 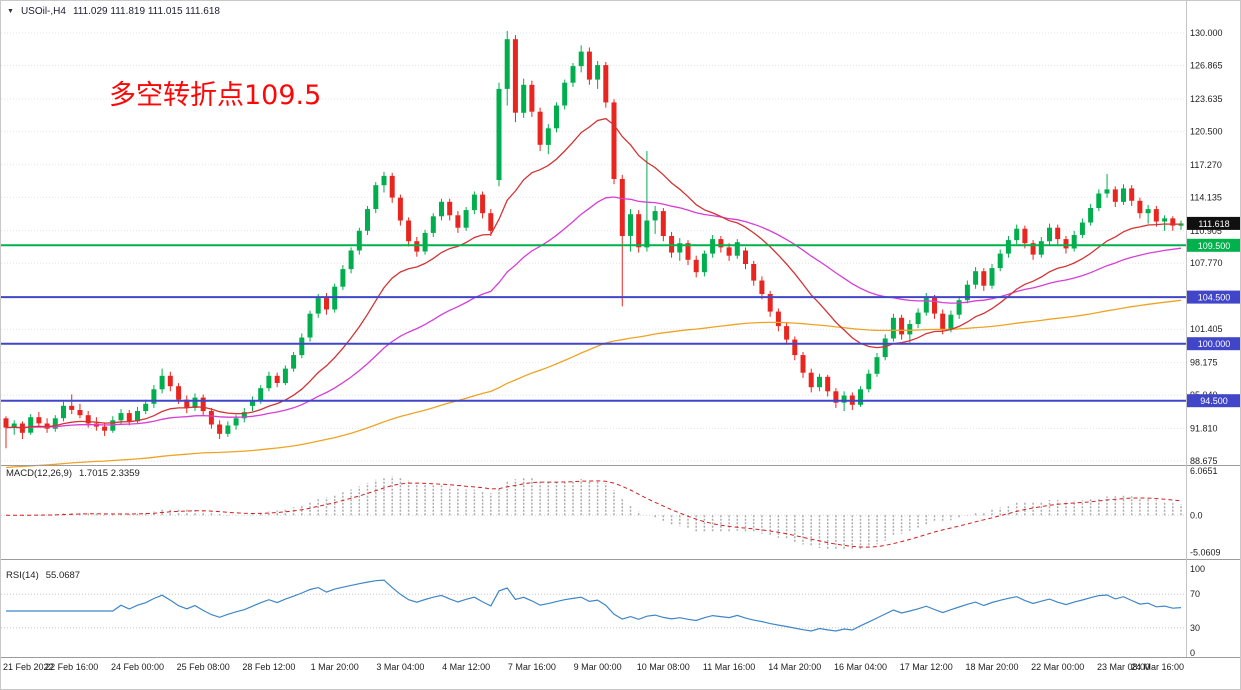 I want to click on price-badge: 111.618, so click(x=1213, y=223).